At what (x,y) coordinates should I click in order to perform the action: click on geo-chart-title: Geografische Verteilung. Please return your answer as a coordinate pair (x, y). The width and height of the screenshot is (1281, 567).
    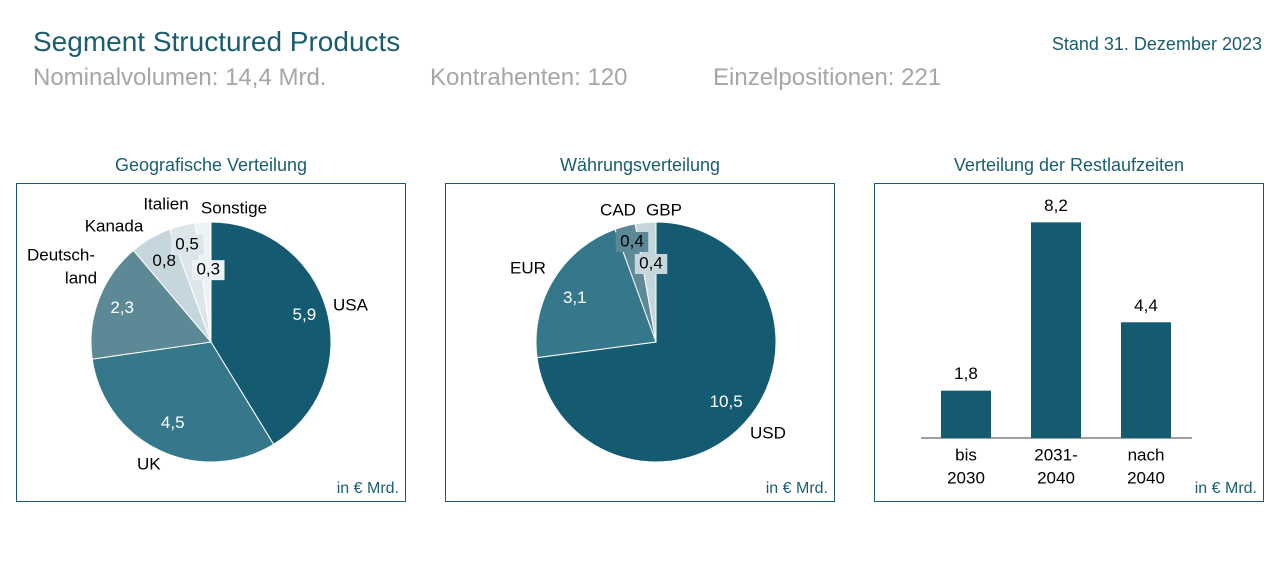
    Looking at the image, I should click on (211, 165).